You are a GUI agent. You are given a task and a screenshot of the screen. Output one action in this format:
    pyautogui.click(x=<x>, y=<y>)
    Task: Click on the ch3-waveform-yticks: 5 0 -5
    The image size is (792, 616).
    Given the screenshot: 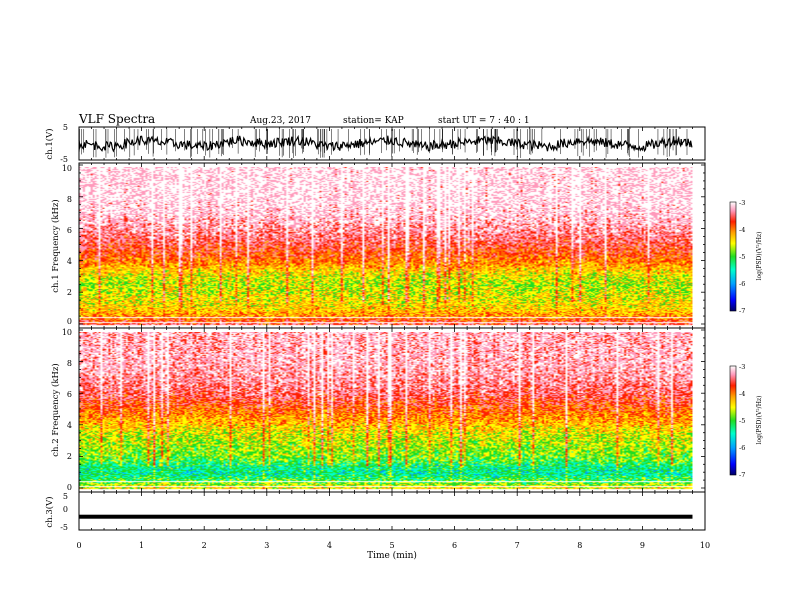 What is the action you would take?
    pyautogui.click(x=64, y=512)
    